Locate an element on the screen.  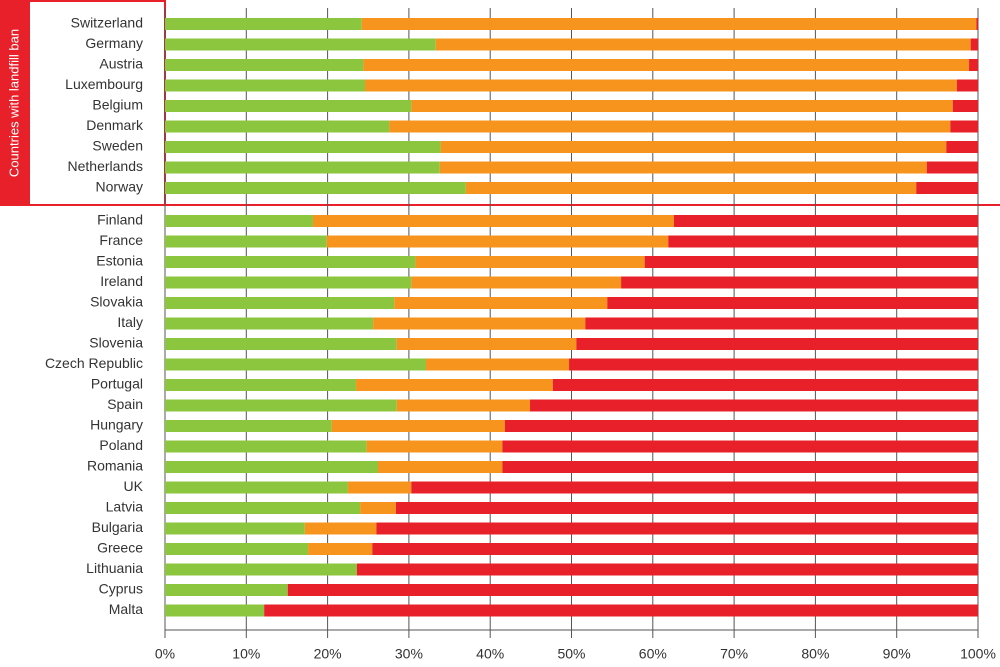
x-tick-label: 70% is located at coordinates (734, 654).